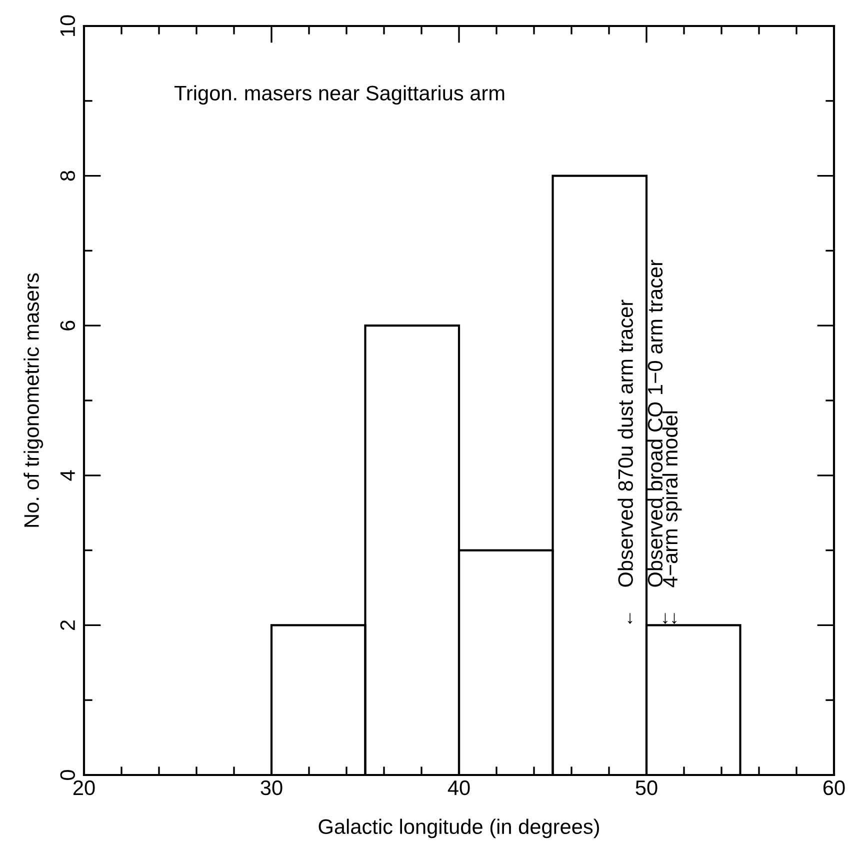 This screenshot has height=859, width=853. I want to click on x-tick-label: 50, so click(647, 788).